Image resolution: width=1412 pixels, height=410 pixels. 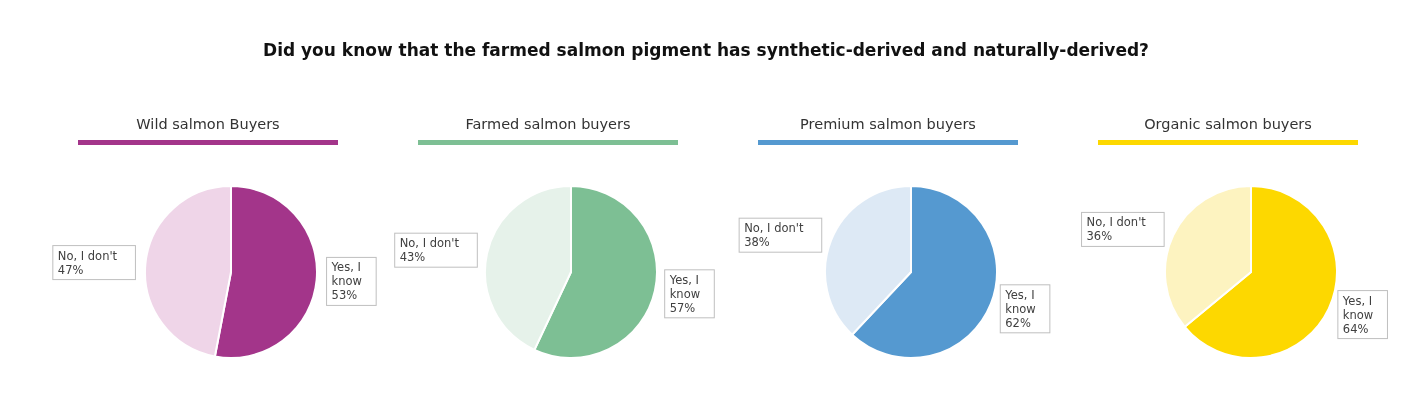 What do you see at coordinates (548, 124) in the screenshot?
I see `chart-subtitle: Farmed salmon buyers` at bounding box center [548, 124].